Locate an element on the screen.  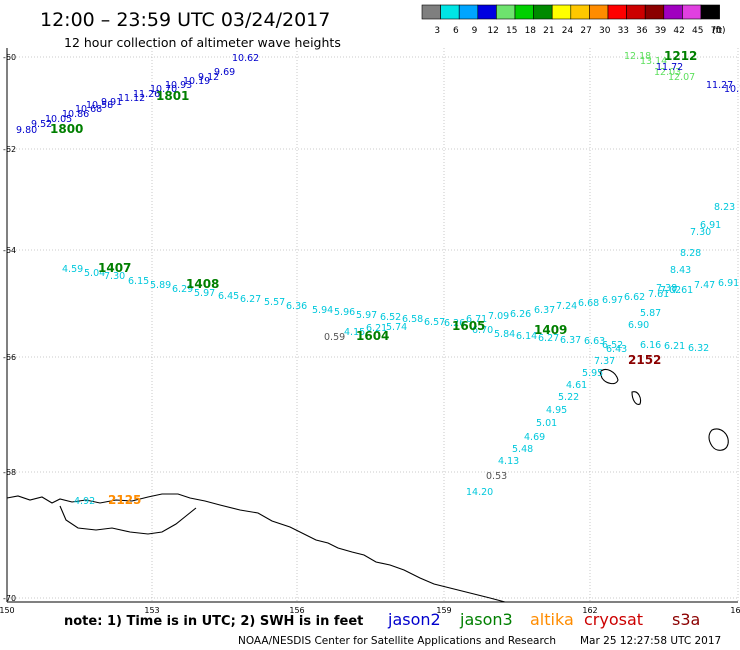
wave-height-value: 10.? is located at coordinates (732, 89).